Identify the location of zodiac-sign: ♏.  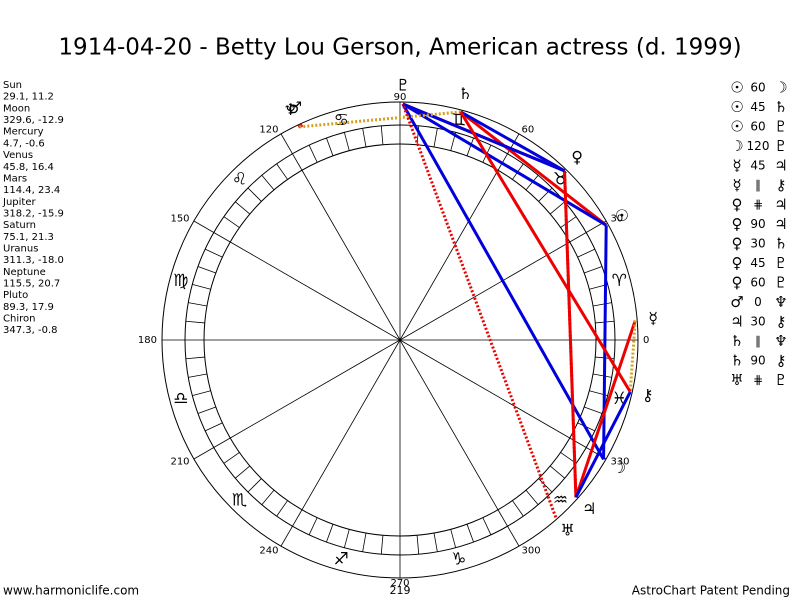
(239, 501).